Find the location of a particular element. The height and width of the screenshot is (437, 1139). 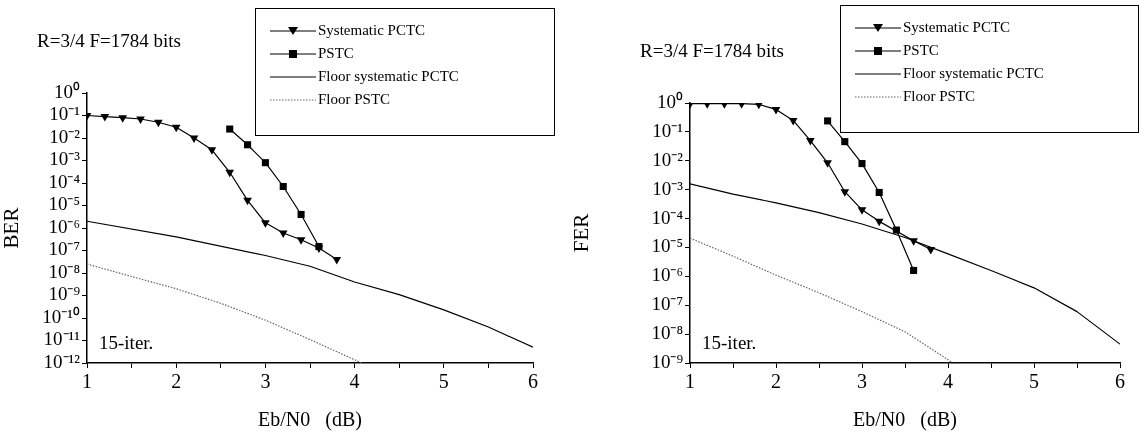

y-tick-label: 10⁻¹⁰ is located at coordinates (61, 316).